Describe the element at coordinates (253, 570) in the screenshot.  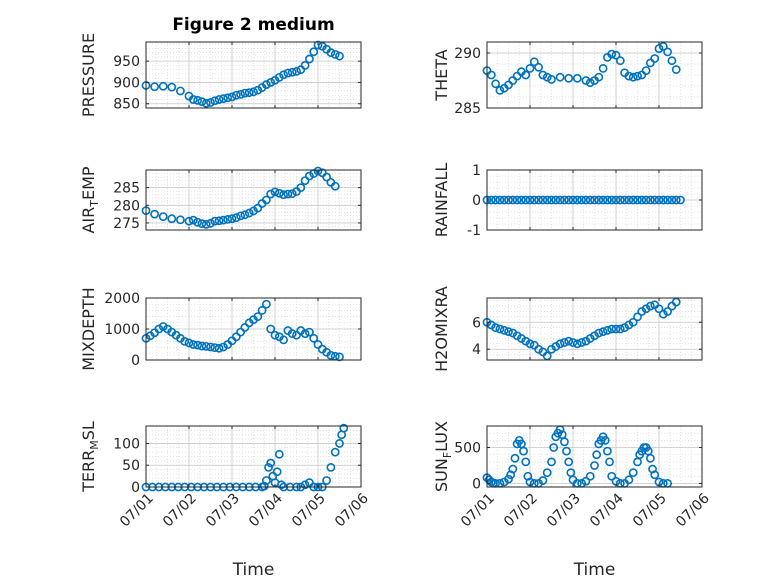
I see `x-axis-label: Time` at that location.